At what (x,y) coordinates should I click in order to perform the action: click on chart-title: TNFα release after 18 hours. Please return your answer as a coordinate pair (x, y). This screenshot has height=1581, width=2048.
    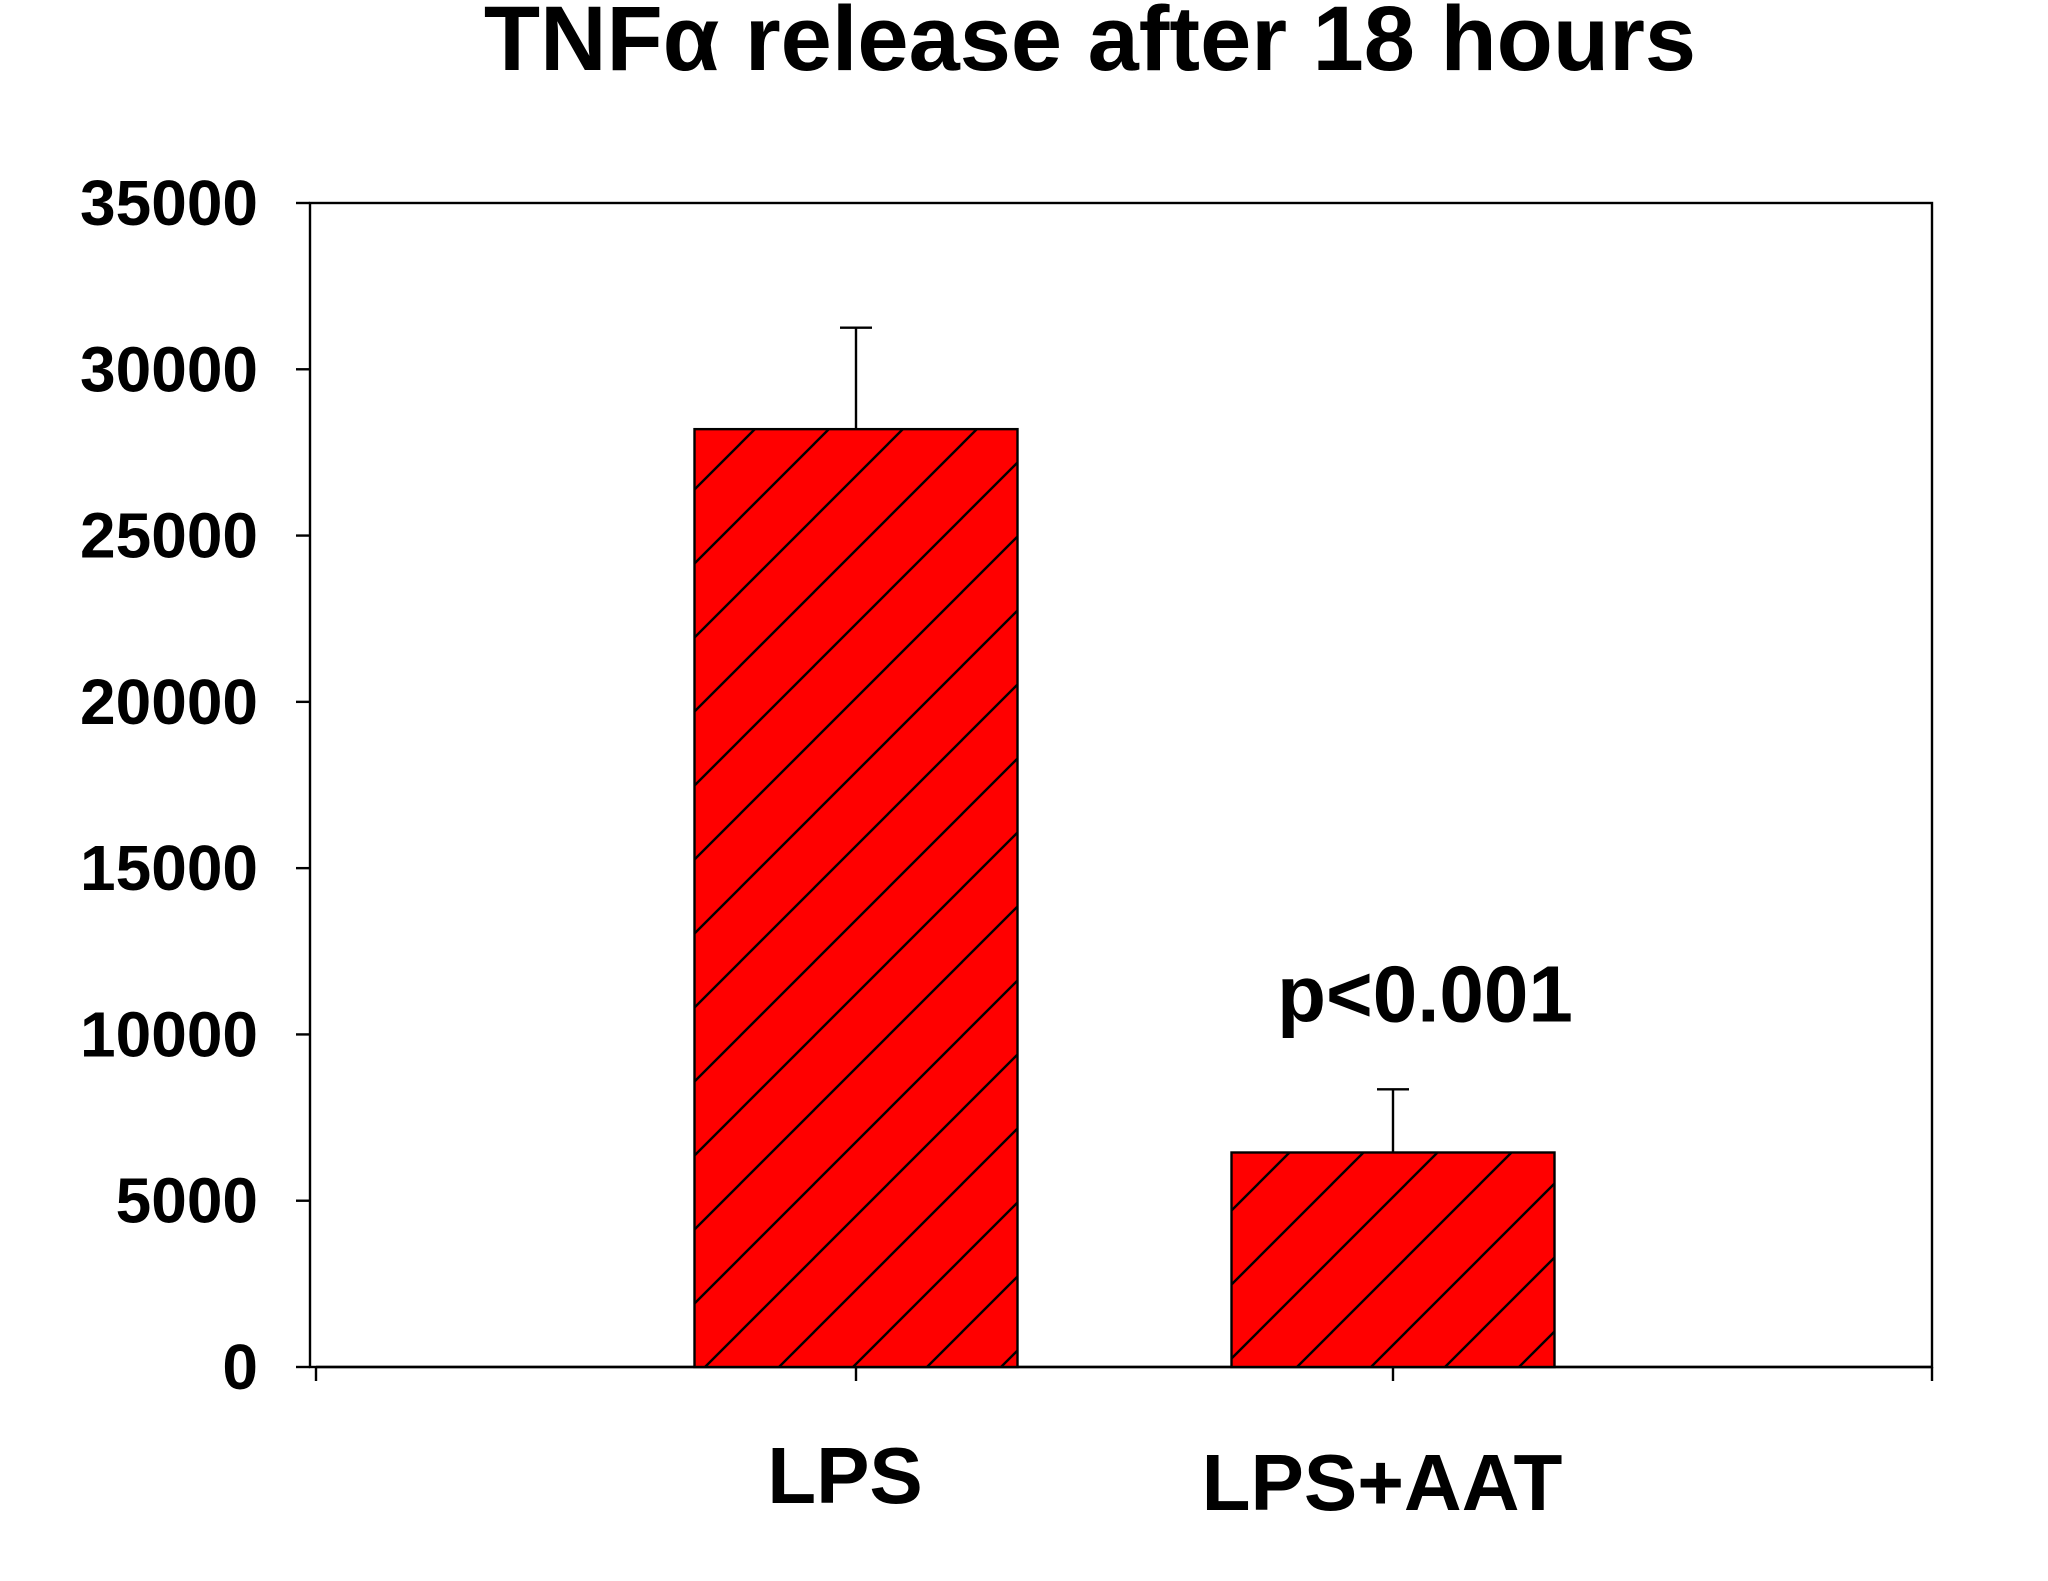
    Looking at the image, I should click on (1090, 45).